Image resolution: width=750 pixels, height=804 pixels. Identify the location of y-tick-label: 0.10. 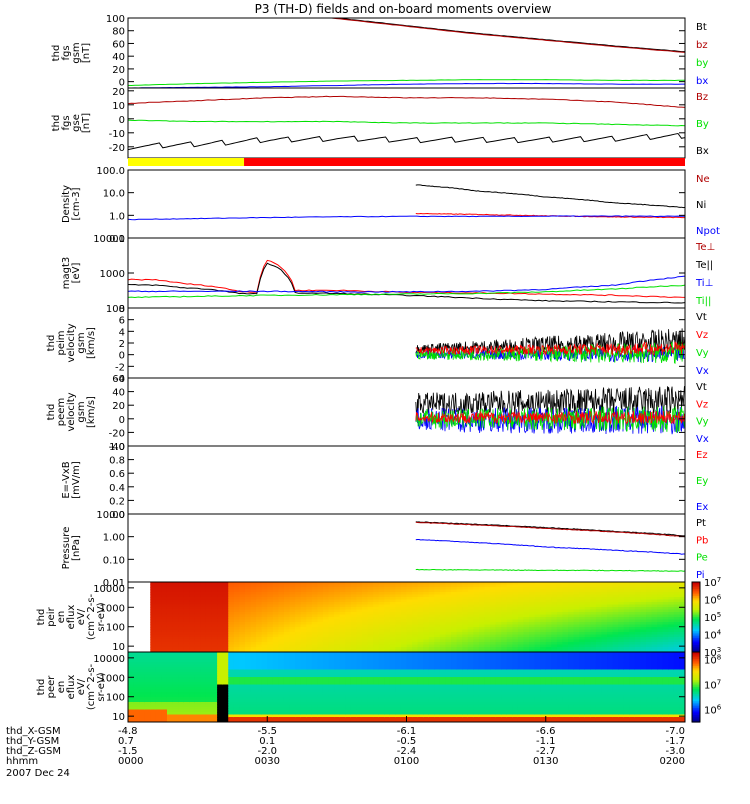
(114, 560).